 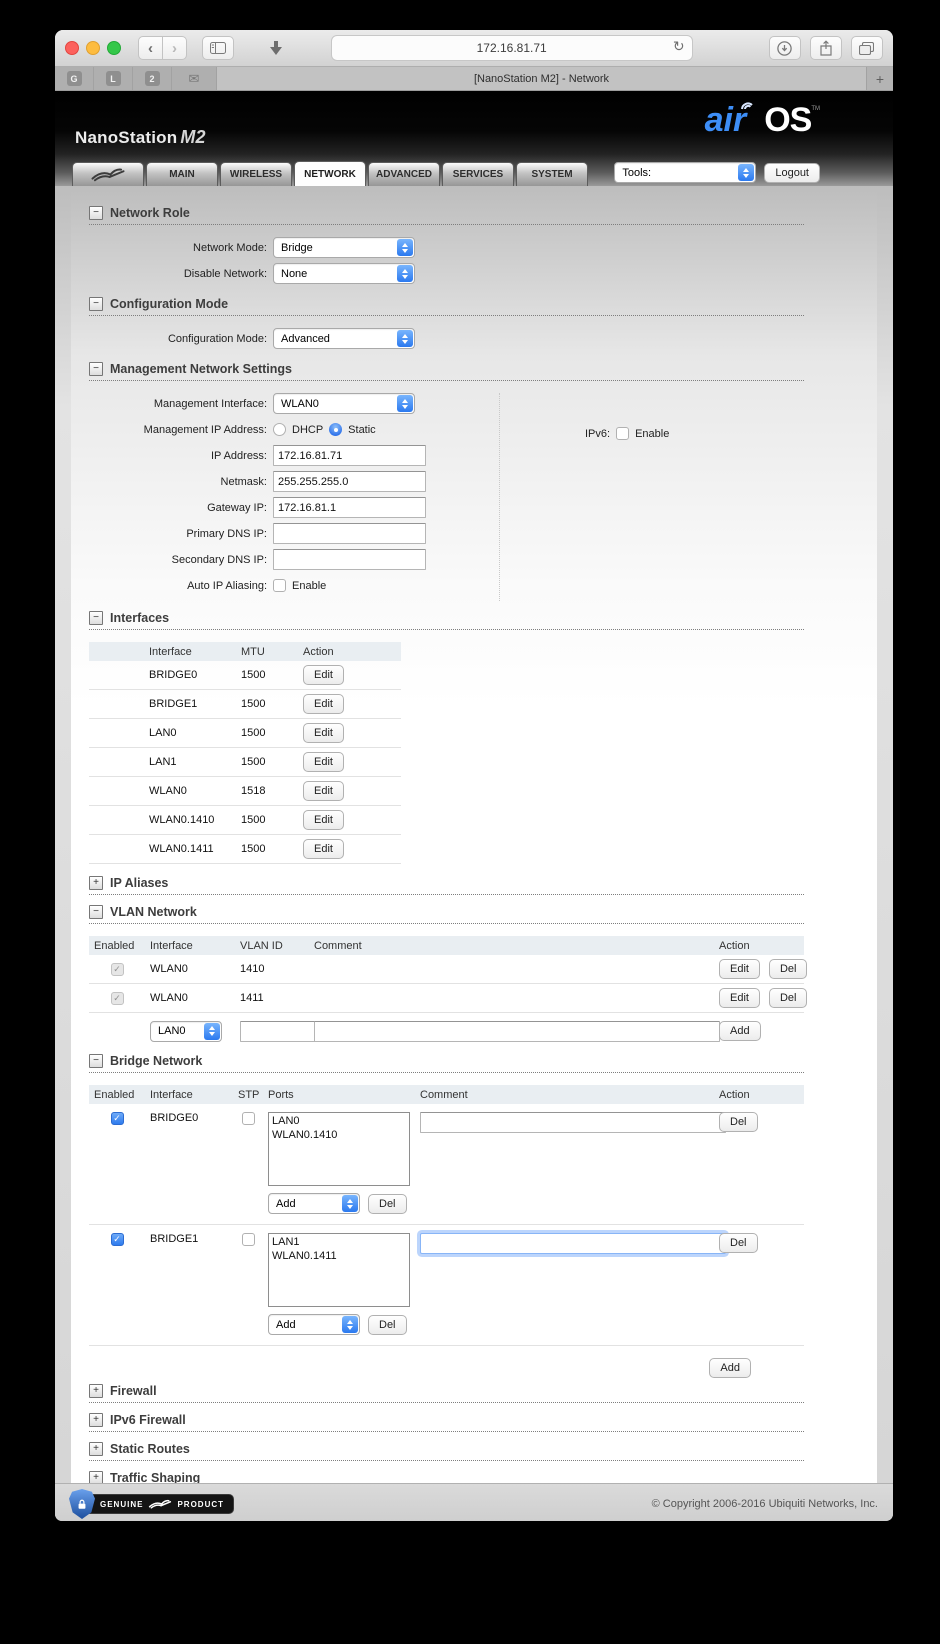 I want to click on add-button: Add, so click(x=740, y=1031).